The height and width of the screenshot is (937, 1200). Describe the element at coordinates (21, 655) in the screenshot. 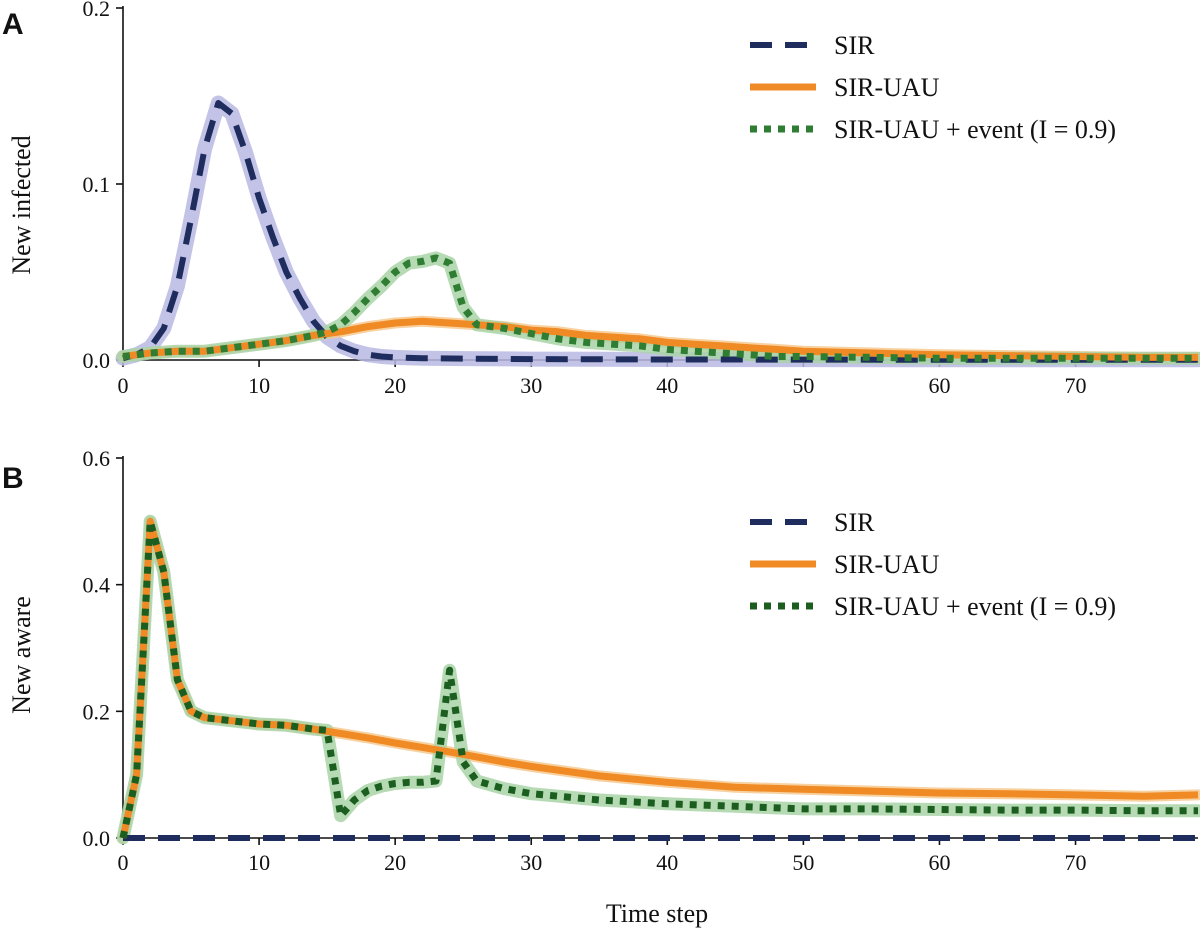

I see `panel-b-y-axis-title: New aware` at that location.